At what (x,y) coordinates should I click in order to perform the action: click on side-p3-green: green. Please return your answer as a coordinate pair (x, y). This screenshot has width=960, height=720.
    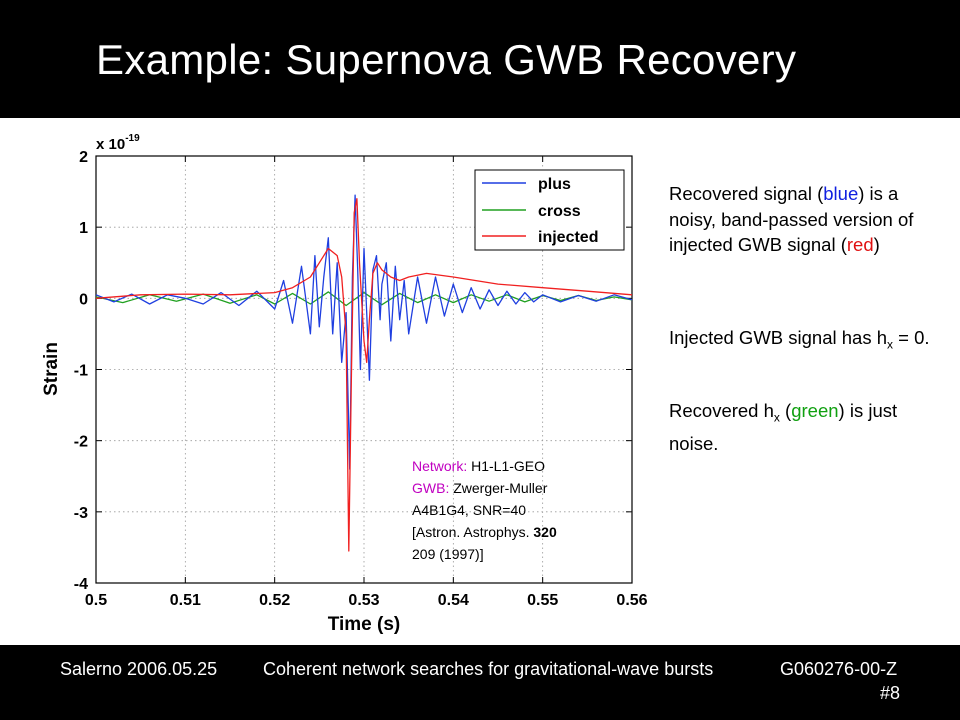
    Looking at the image, I should click on (815, 410).